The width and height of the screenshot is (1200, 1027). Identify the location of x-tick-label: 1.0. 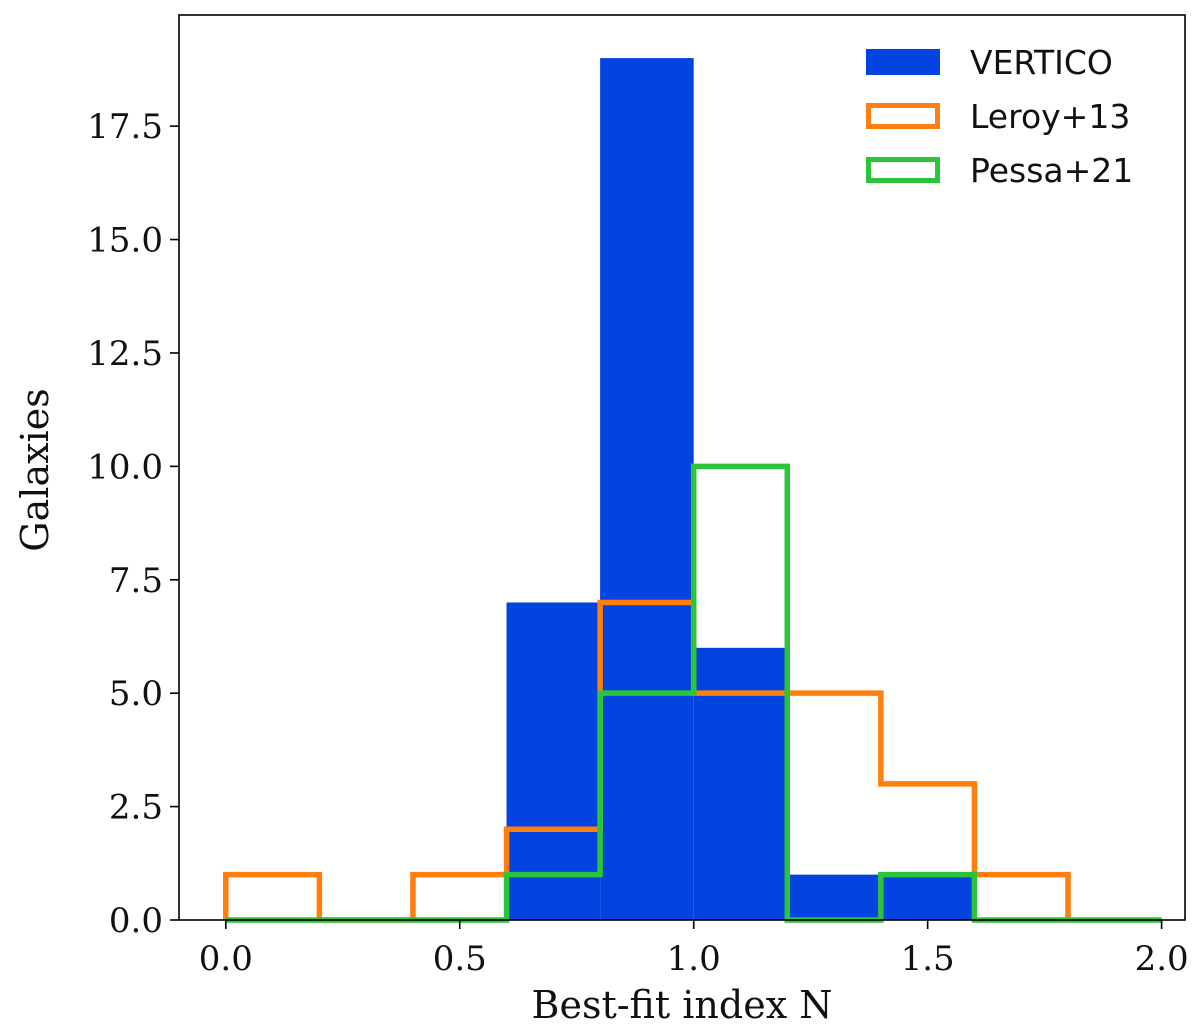
(694, 959).